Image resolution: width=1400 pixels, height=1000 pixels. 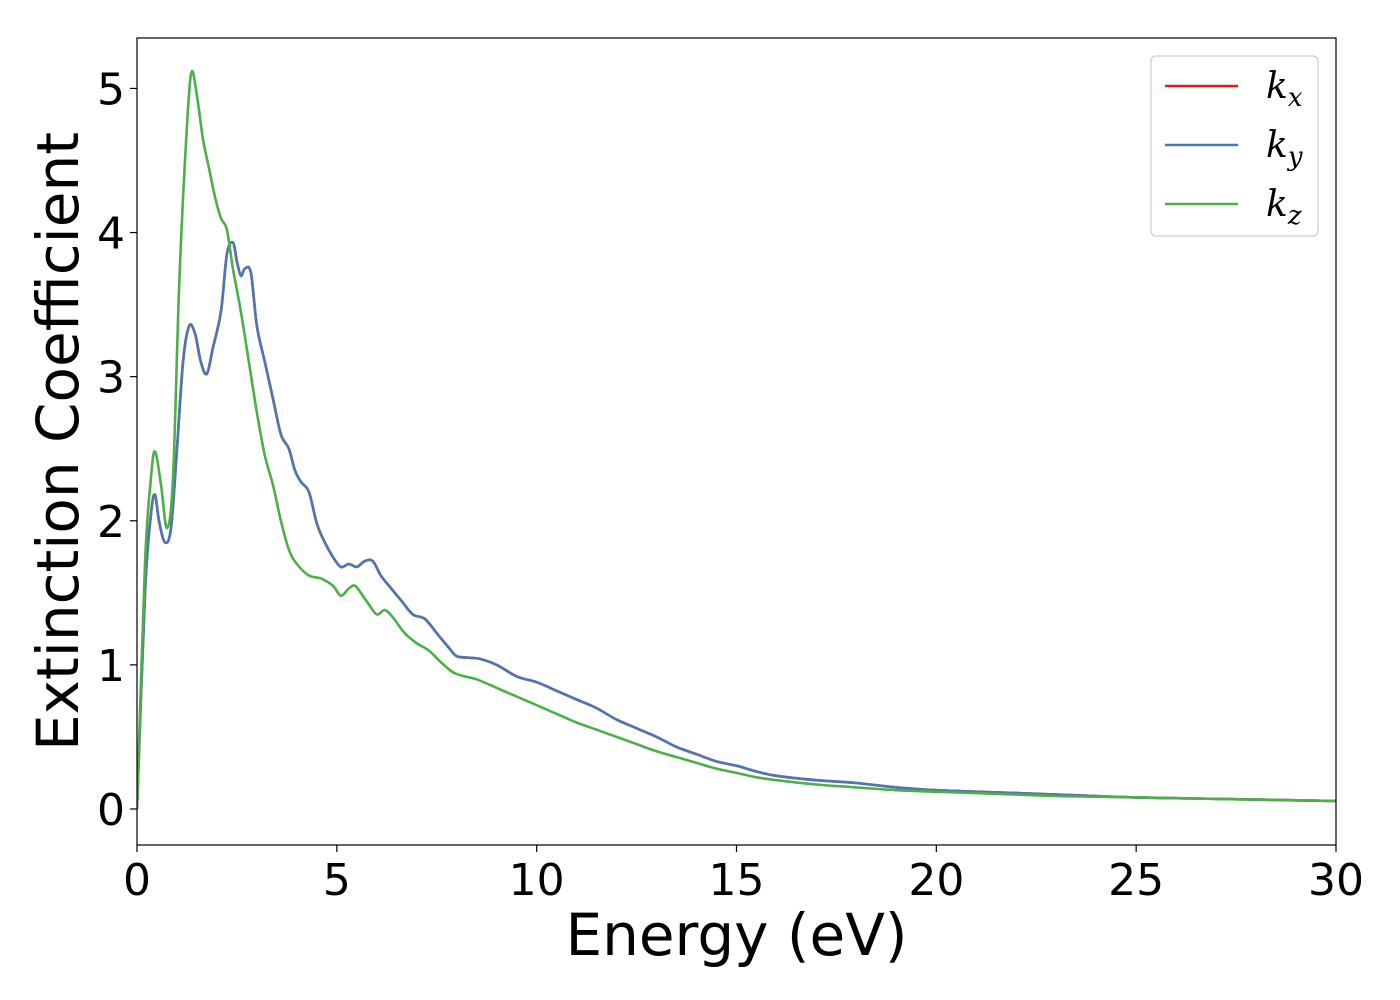 I want to click on legend-label-z: kz, so click(x=1284, y=207).